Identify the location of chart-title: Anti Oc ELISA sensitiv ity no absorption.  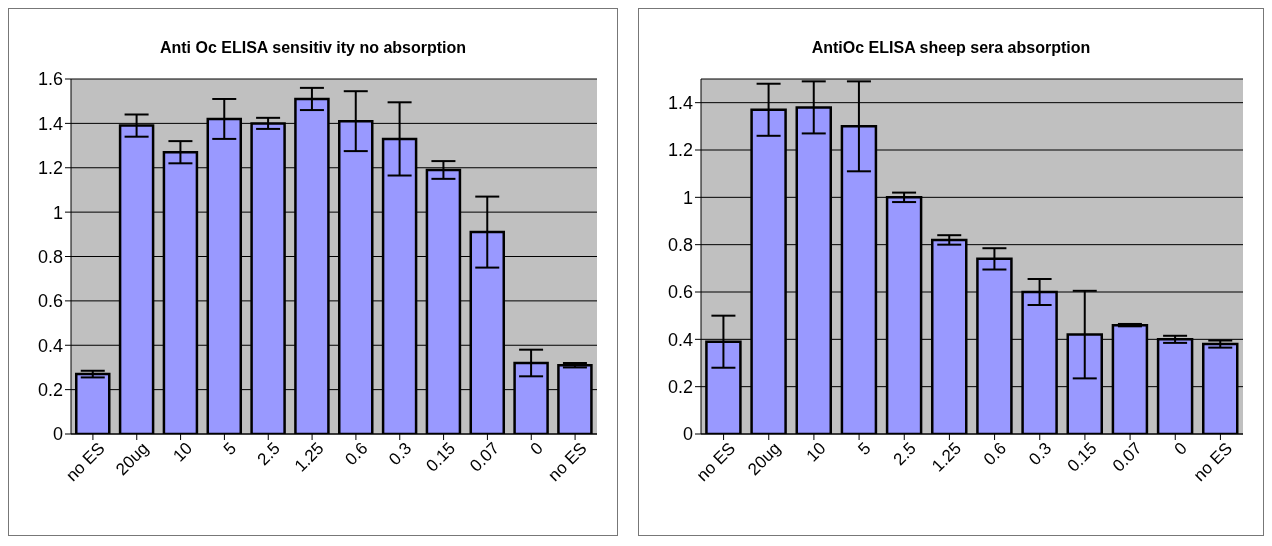
(313, 48).